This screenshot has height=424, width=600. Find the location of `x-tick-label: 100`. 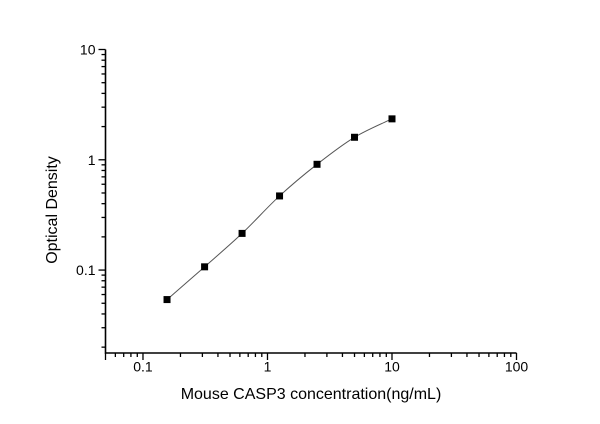

x-tick-label: 100 is located at coordinates (517, 367).